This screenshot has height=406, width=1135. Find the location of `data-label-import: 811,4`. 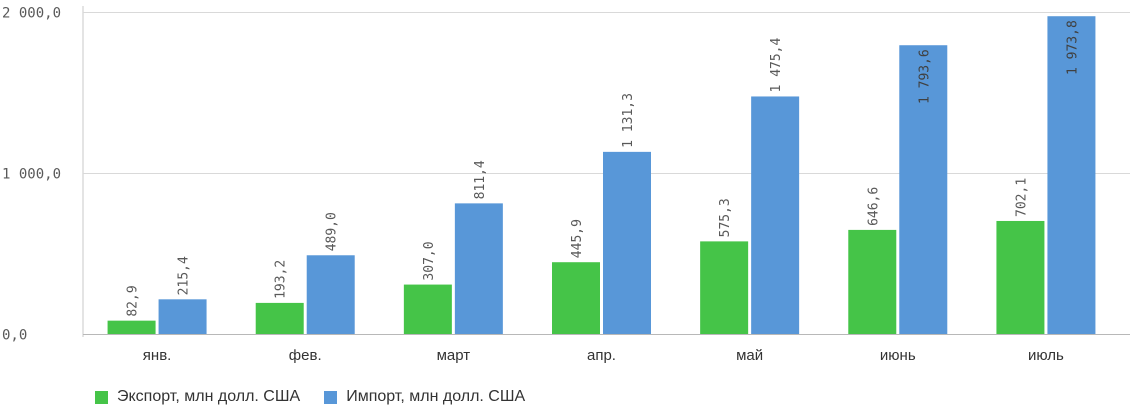

data-label-import: 811,4 is located at coordinates (480, 179).